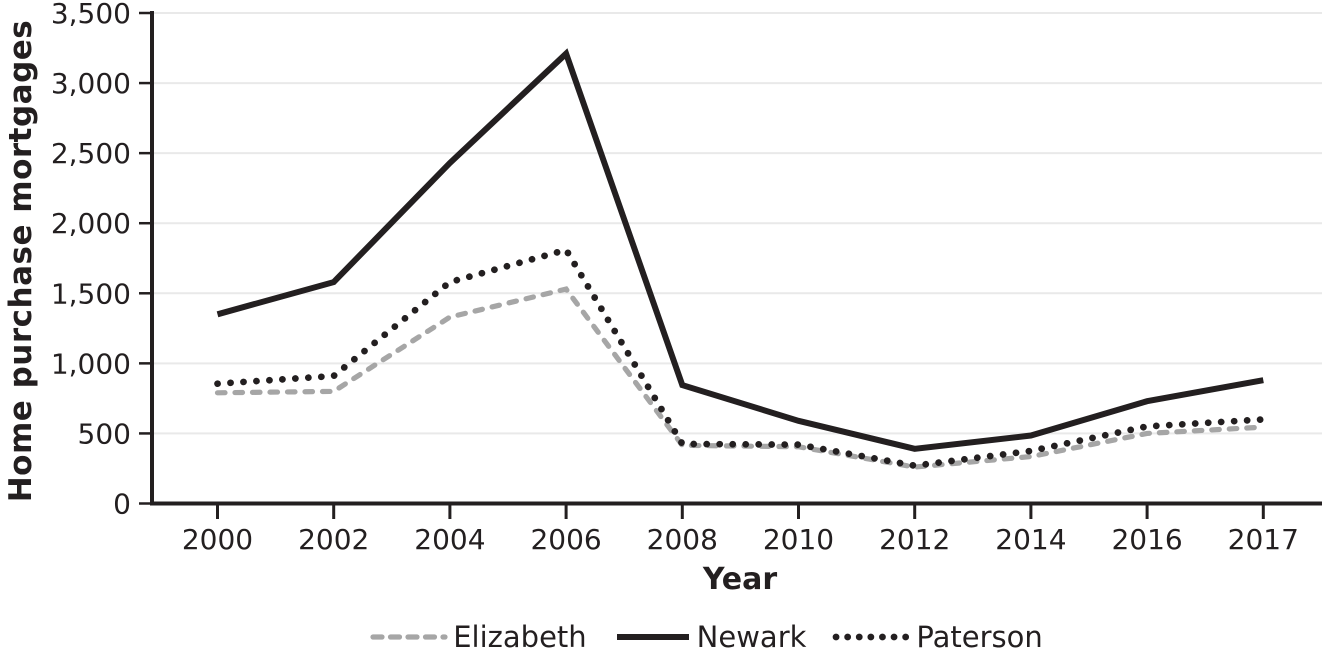 This screenshot has width=1322, height=653. What do you see at coordinates (21, 261) in the screenshot?
I see `y-axis-title: Home purchase mortgages` at bounding box center [21, 261].